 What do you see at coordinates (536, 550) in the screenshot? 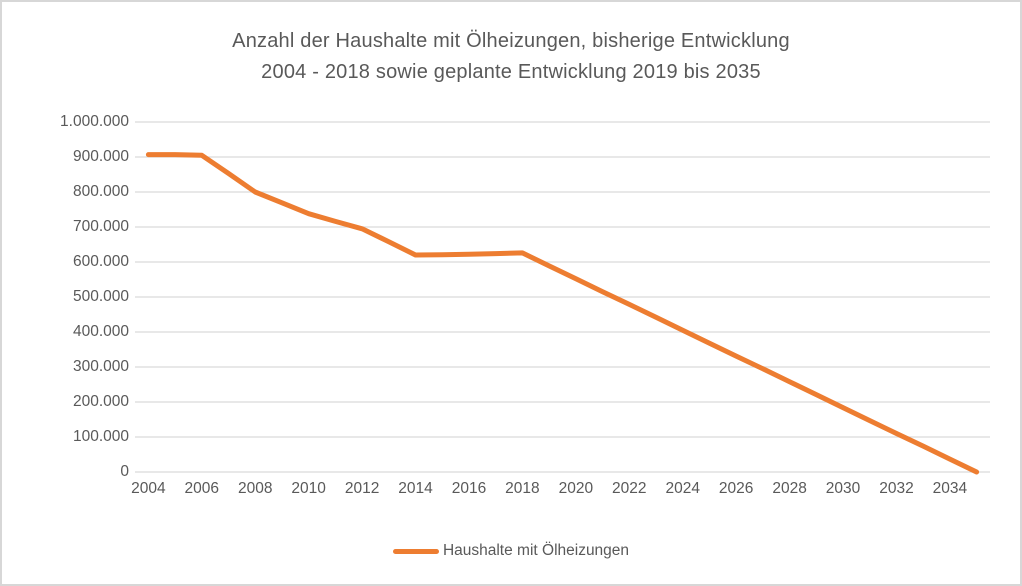
I see `legend-label: Haushalte mit Ölheizungen` at bounding box center [536, 550].